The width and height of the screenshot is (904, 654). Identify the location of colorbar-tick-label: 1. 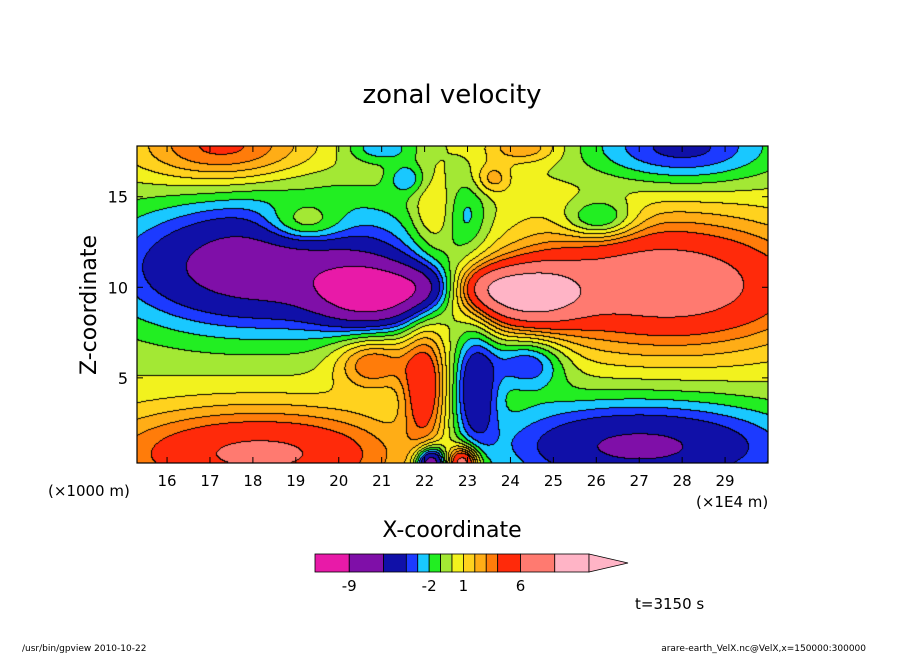
(464, 586).